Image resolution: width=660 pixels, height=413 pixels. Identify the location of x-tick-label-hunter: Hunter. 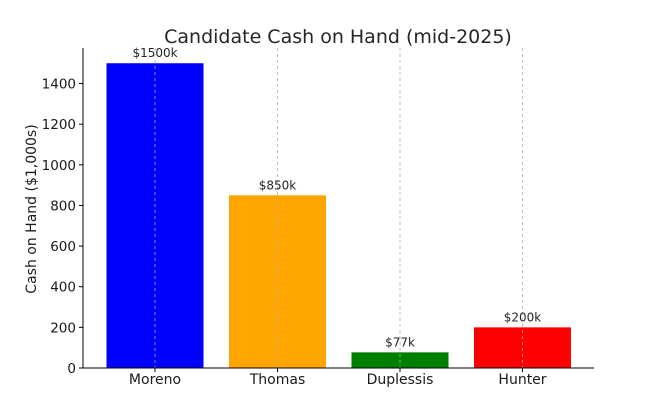
(522, 380).